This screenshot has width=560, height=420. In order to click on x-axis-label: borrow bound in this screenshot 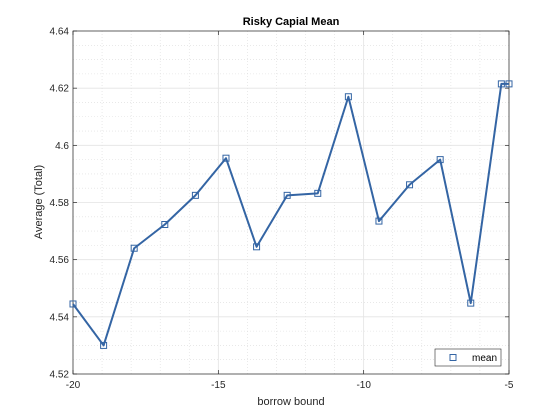, I will do `click(290, 402)`.